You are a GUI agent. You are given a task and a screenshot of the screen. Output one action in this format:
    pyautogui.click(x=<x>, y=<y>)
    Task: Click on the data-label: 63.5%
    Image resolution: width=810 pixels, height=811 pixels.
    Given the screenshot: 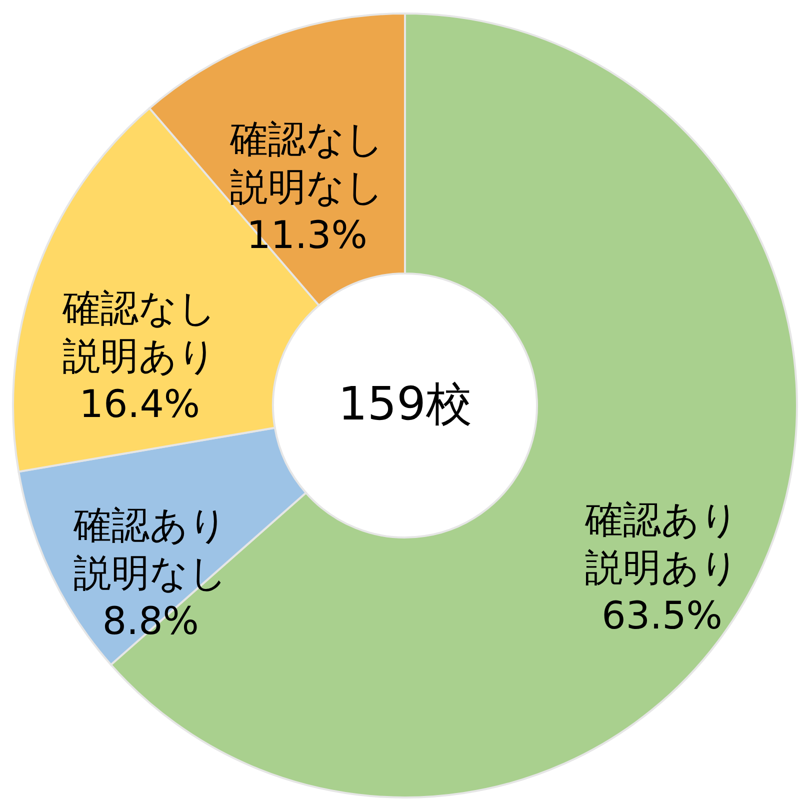 What is the action you would take?
    pyautogui.click(x=662, y=616)
    